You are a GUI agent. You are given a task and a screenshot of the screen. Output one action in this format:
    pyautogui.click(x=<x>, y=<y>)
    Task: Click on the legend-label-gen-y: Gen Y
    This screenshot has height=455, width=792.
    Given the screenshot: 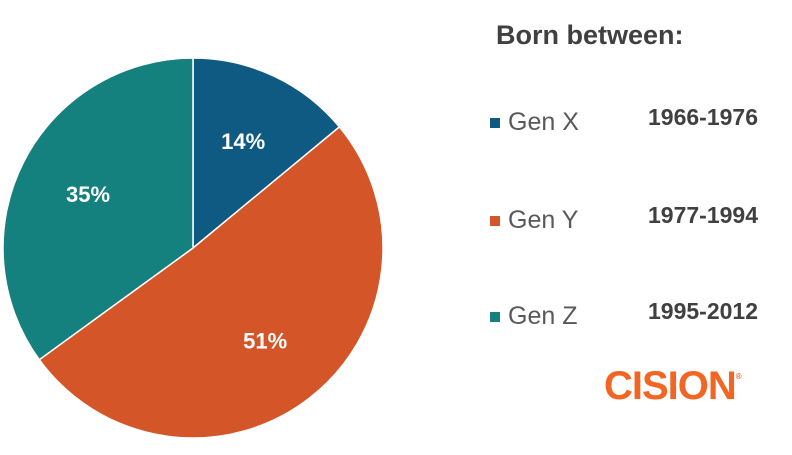 What is the action you would take?
    pyautogui.click(x=543, y=220)
    